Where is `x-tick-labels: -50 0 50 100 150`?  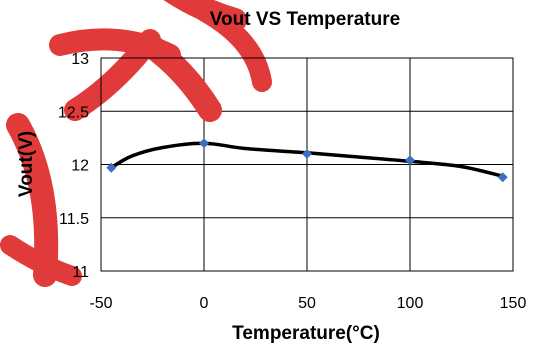
x-tick-labels: -50 0 50 100 150 is located at coordinates (307, 303).